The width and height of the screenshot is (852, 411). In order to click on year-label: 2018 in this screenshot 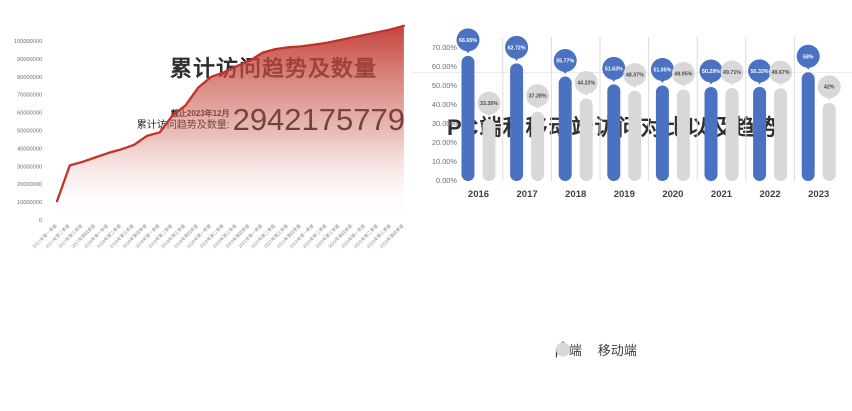, I will do `click(575, 194)`.